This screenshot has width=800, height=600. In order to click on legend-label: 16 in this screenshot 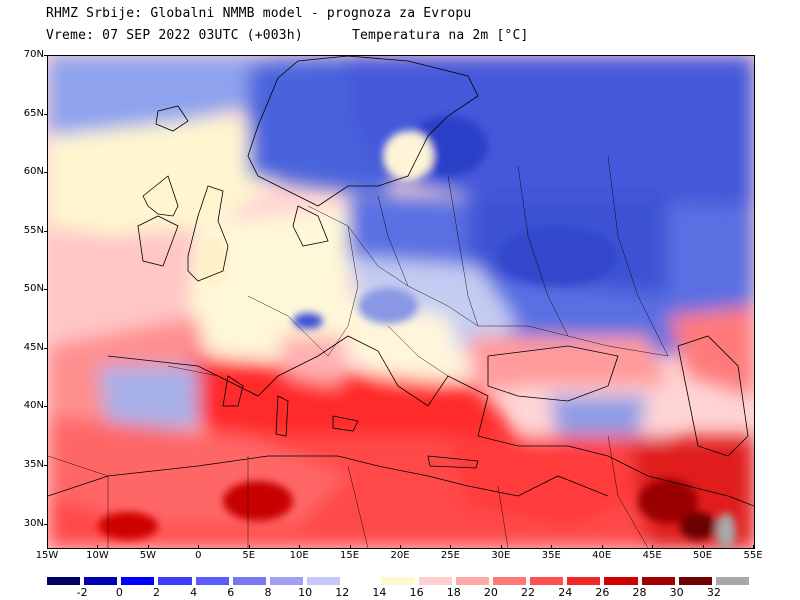, I will do `click(416, 592)`.